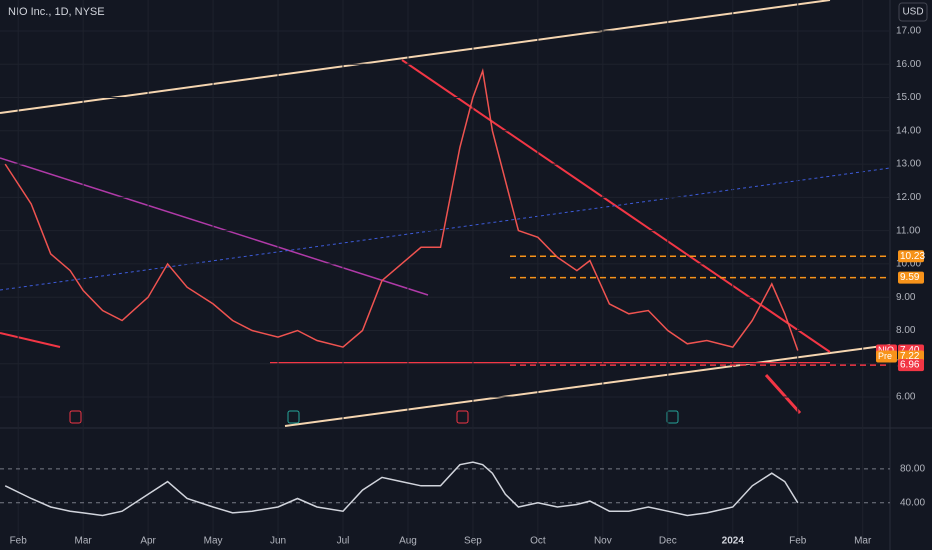  Describe the element at coordinates (56, 12) in the screenshot. I see `chart-title: NIO Inc., 1D, NYSE` at that location.